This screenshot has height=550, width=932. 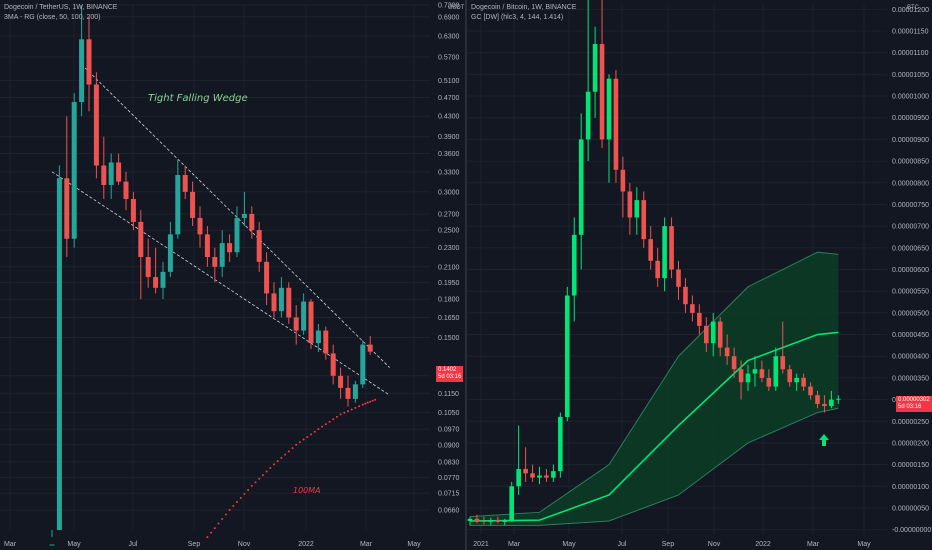 I want to click on pane-divider, so click(x=466, y=275).